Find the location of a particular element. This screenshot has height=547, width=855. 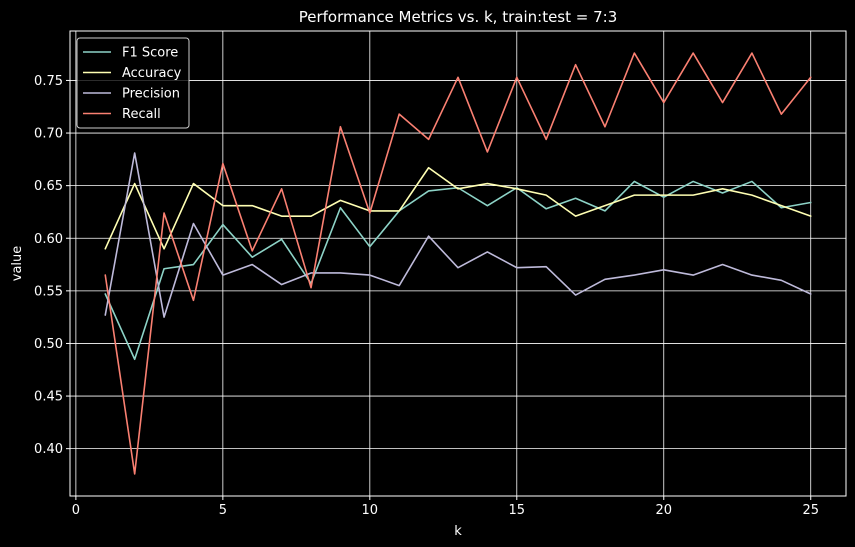

y-axis-label: value is located at coordinates (17, 264).